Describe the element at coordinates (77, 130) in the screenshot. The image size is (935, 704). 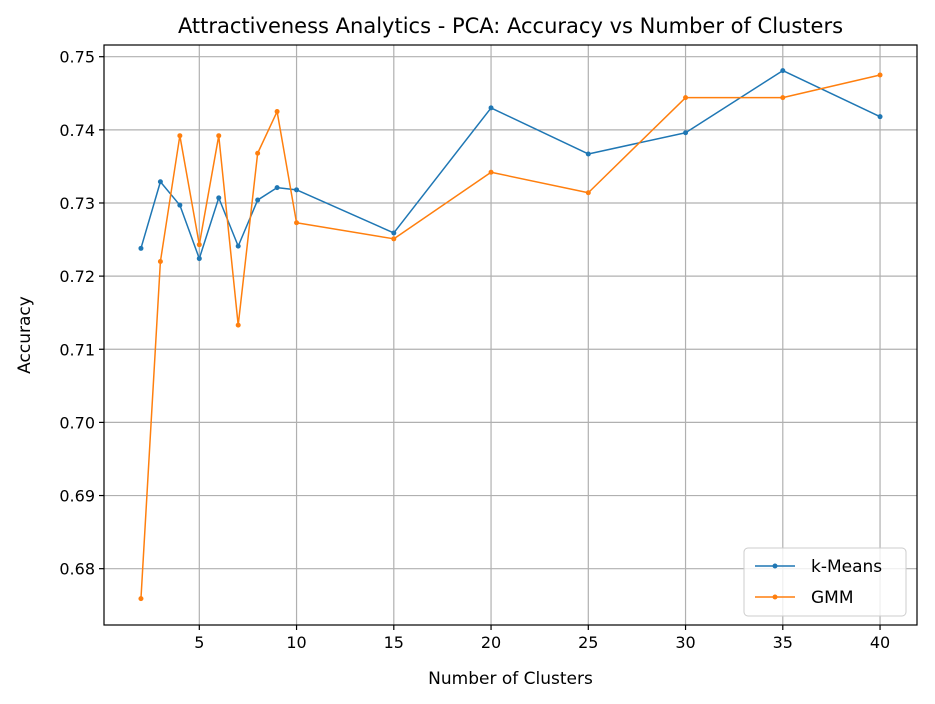
I see `y-tick-label: 0.74` at that location.